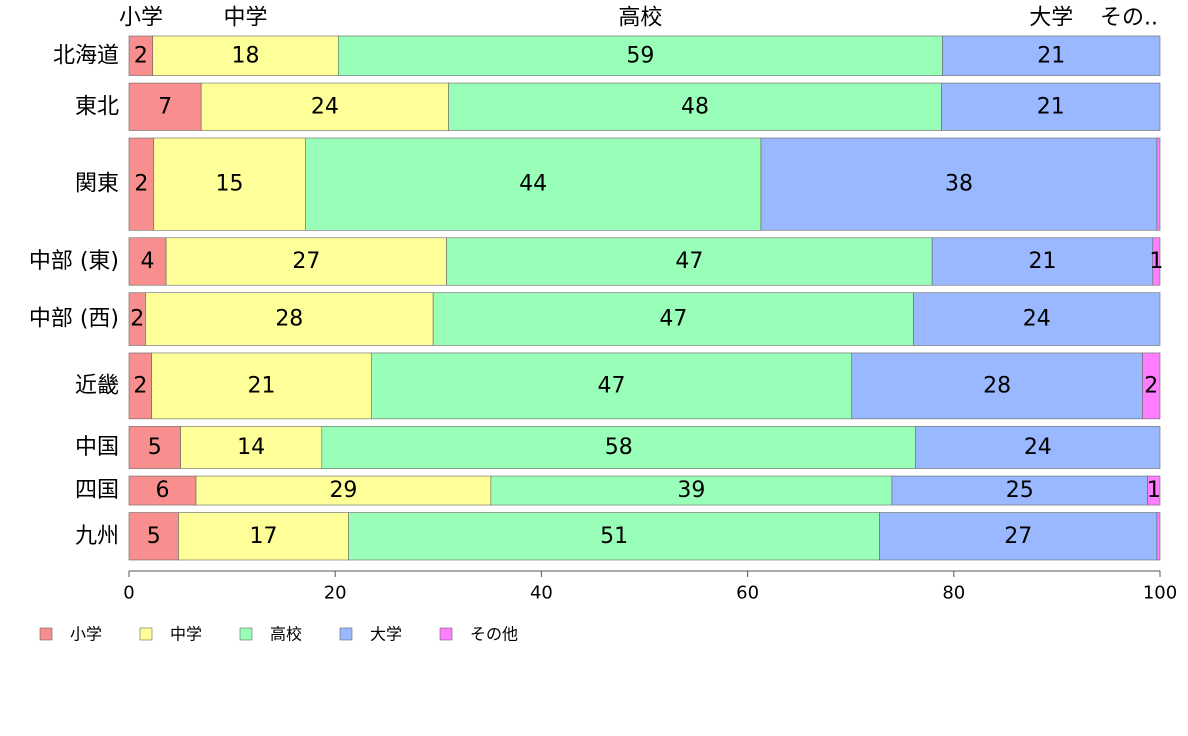 The width and height of the screenshot is (1188, 736). Describe the element at coordinates (335, 593) in the screenshot. I see `x-tick-label: 20` at that location.